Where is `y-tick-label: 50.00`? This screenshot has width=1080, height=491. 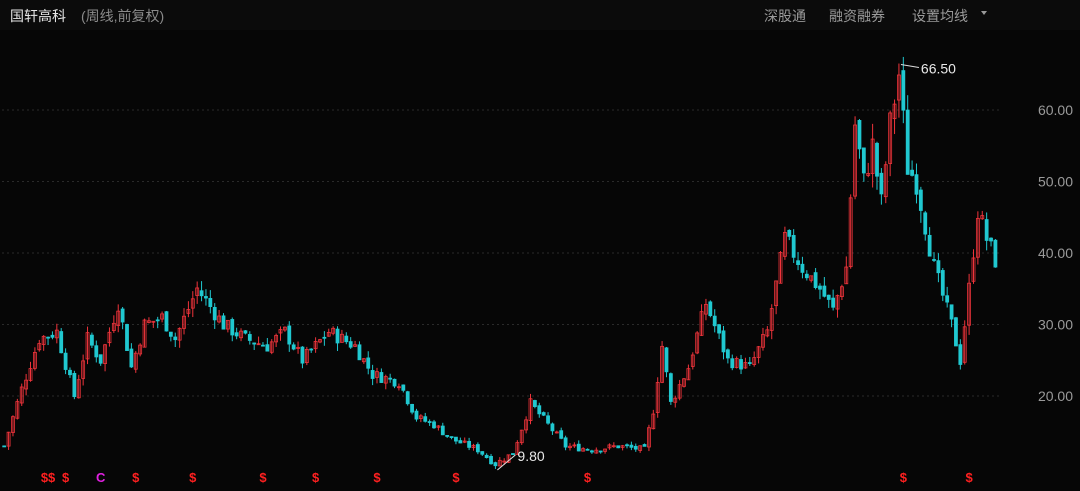 y-tick-label: 50.00 is located at coordinates (1055, 182).